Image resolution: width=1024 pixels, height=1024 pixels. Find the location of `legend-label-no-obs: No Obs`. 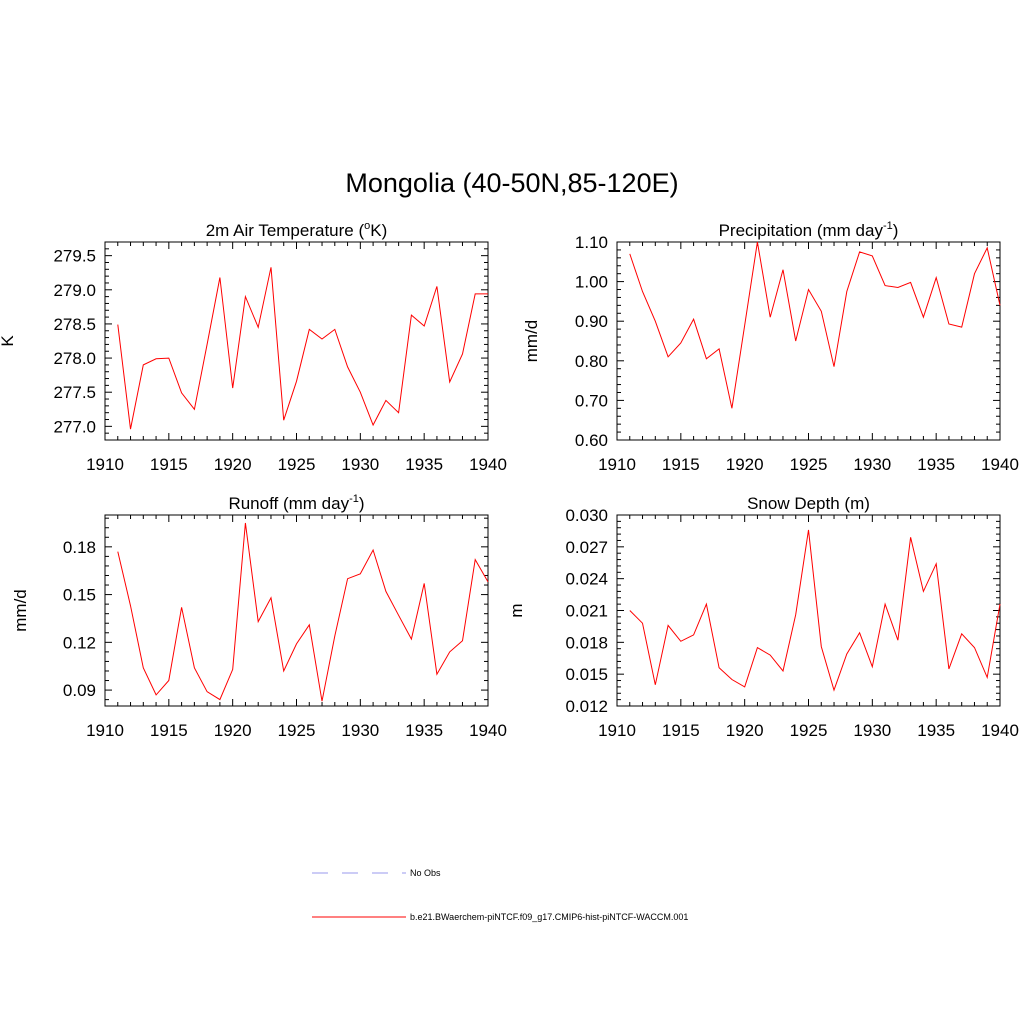

legend-label-no-obs: No Obs is located at coordinates (425, 873).